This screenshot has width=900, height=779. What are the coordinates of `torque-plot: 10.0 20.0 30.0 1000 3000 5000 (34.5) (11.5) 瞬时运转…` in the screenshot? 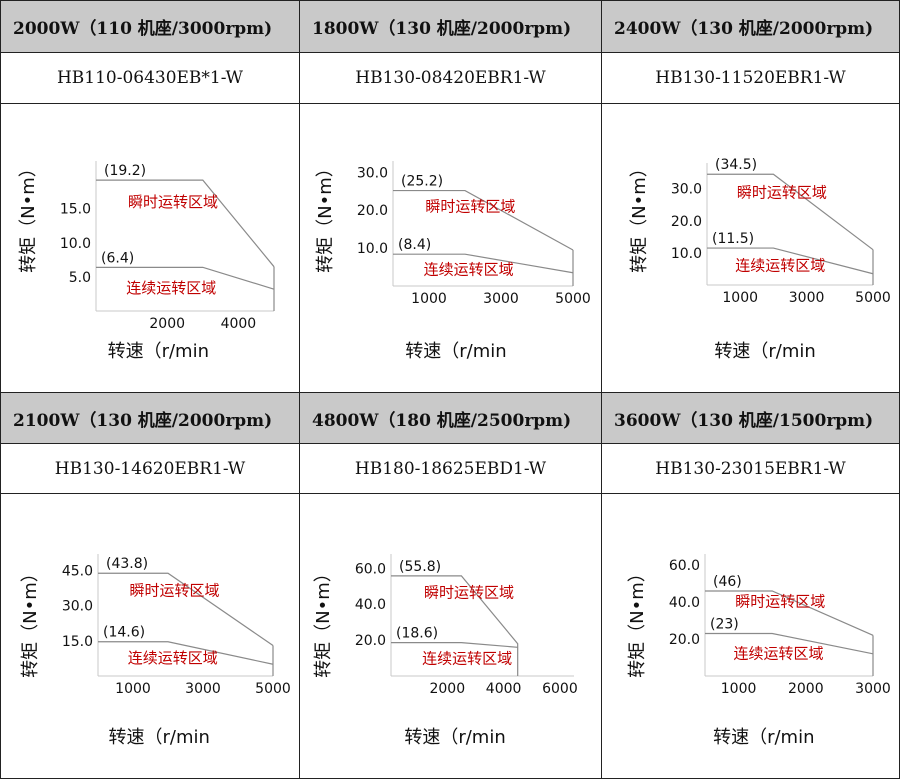 It's located at (750, 248).